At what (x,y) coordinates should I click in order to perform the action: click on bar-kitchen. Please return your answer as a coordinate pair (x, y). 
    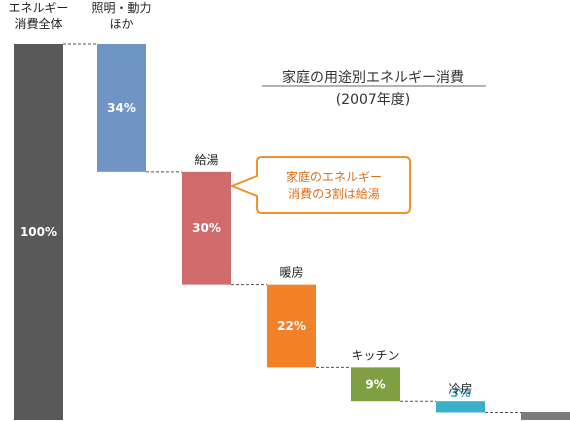
    Looking at the image, I should click on (375, 384).